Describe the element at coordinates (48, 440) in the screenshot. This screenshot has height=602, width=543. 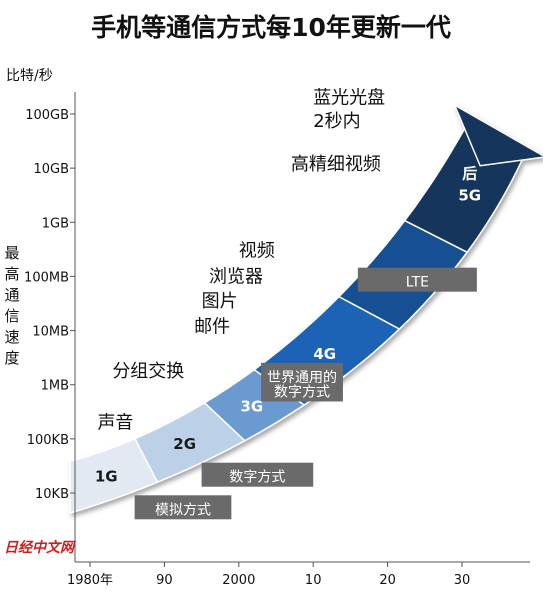
I see `y-tick-label: 100KB` at that location.